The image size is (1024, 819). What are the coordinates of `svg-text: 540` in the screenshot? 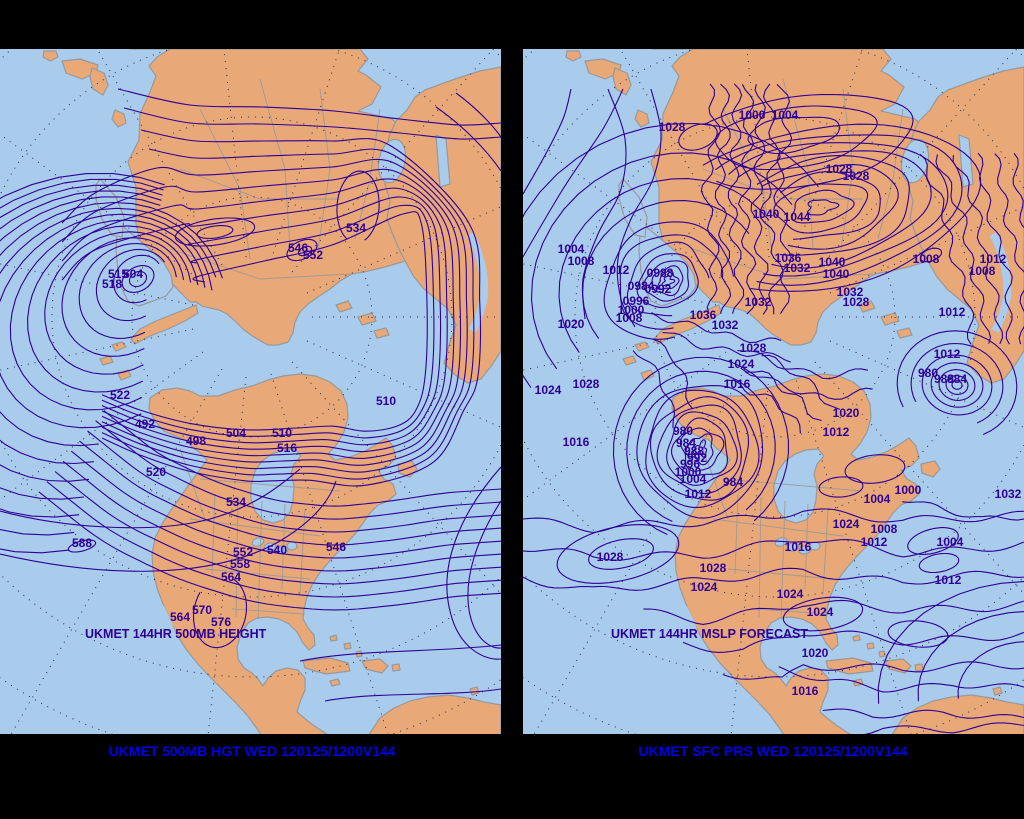 It's located at (277, 550).